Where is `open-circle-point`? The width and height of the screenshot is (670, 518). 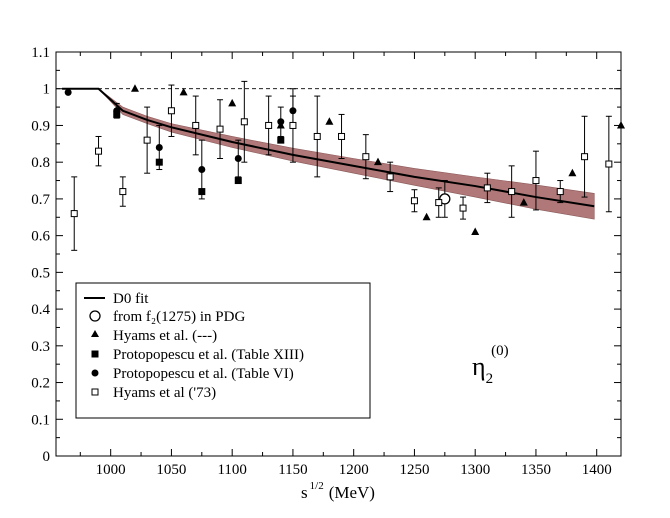
open-circle-point is located at coordinates (445, 199).